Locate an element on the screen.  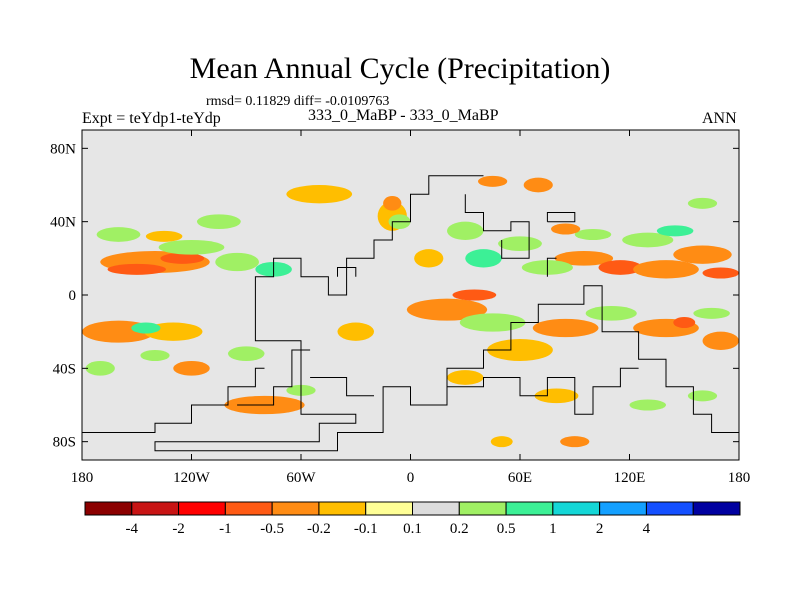
lat-tick-label: 40S is located at coordinates (64, 369).